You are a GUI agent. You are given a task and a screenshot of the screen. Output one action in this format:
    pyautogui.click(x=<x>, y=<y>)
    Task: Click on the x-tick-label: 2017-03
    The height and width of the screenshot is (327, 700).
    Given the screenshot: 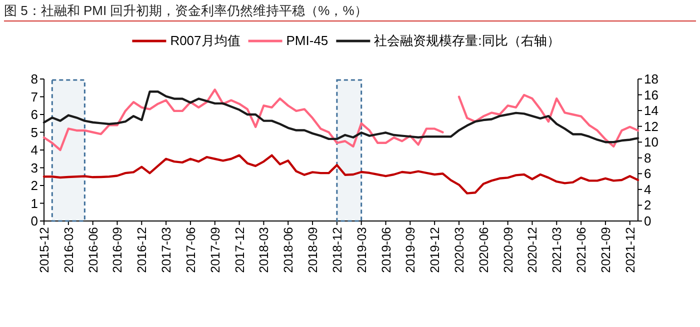 What is the action you would take?
    pyautogui.click(x=167, y=249)
    